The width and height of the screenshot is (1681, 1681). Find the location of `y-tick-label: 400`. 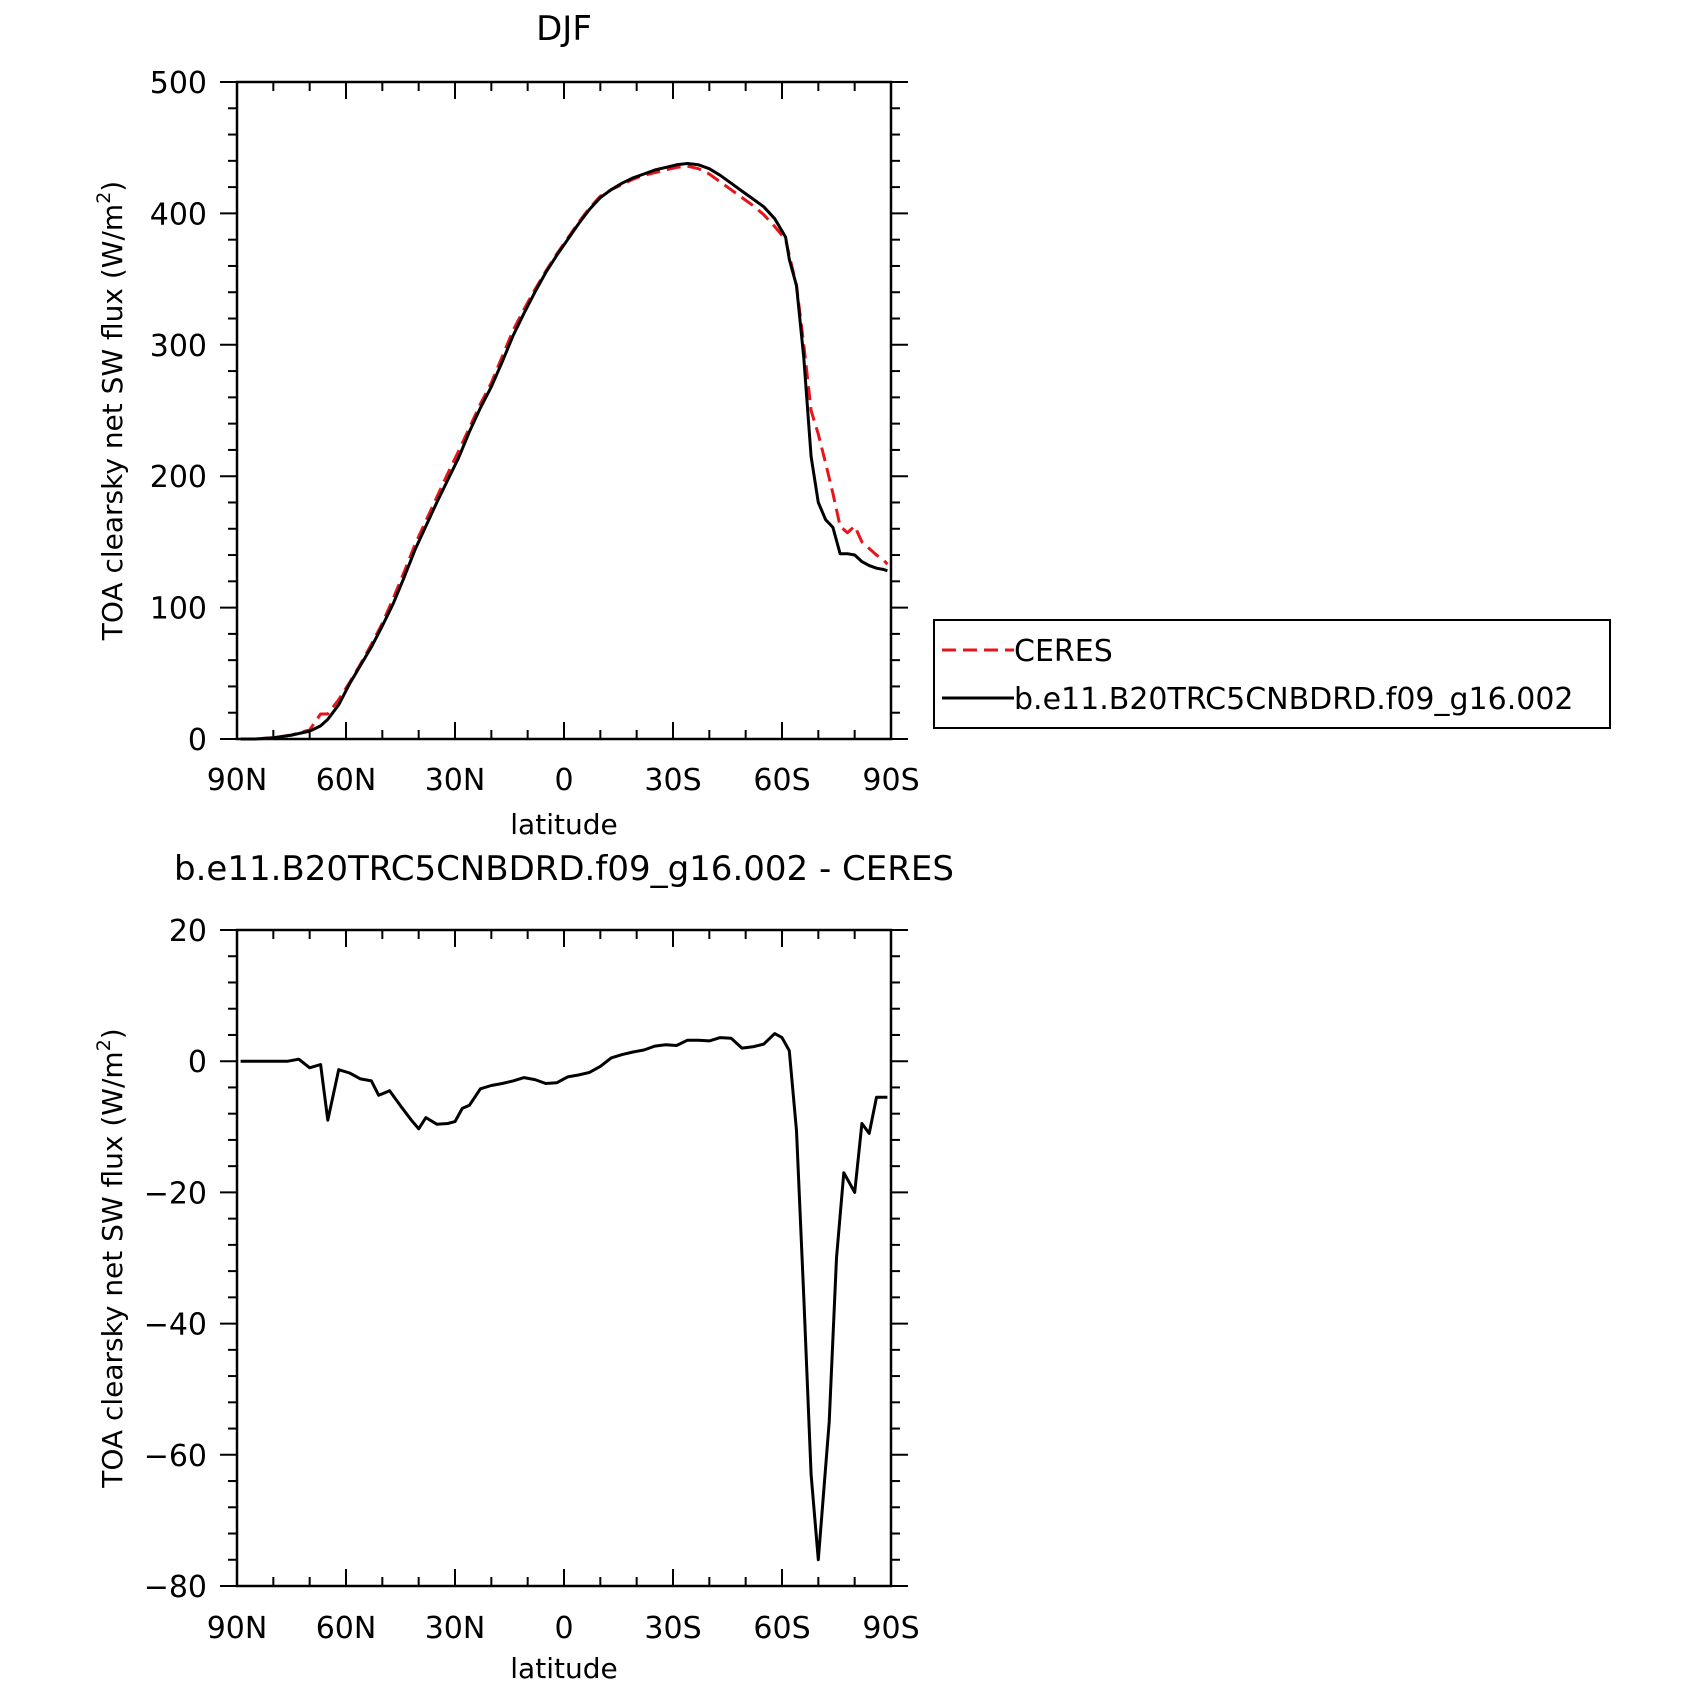

y-tick-label: 400 is located at coordinates (178, 214).